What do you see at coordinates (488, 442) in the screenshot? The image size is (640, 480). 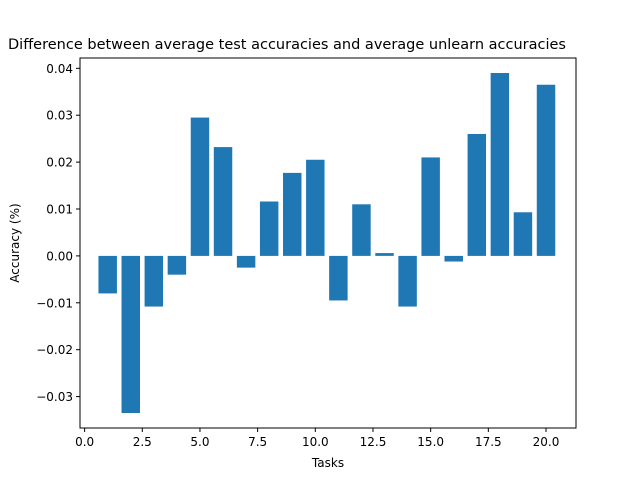 I see `x-tick-label: 17.5` at bounding box center [488, 442].